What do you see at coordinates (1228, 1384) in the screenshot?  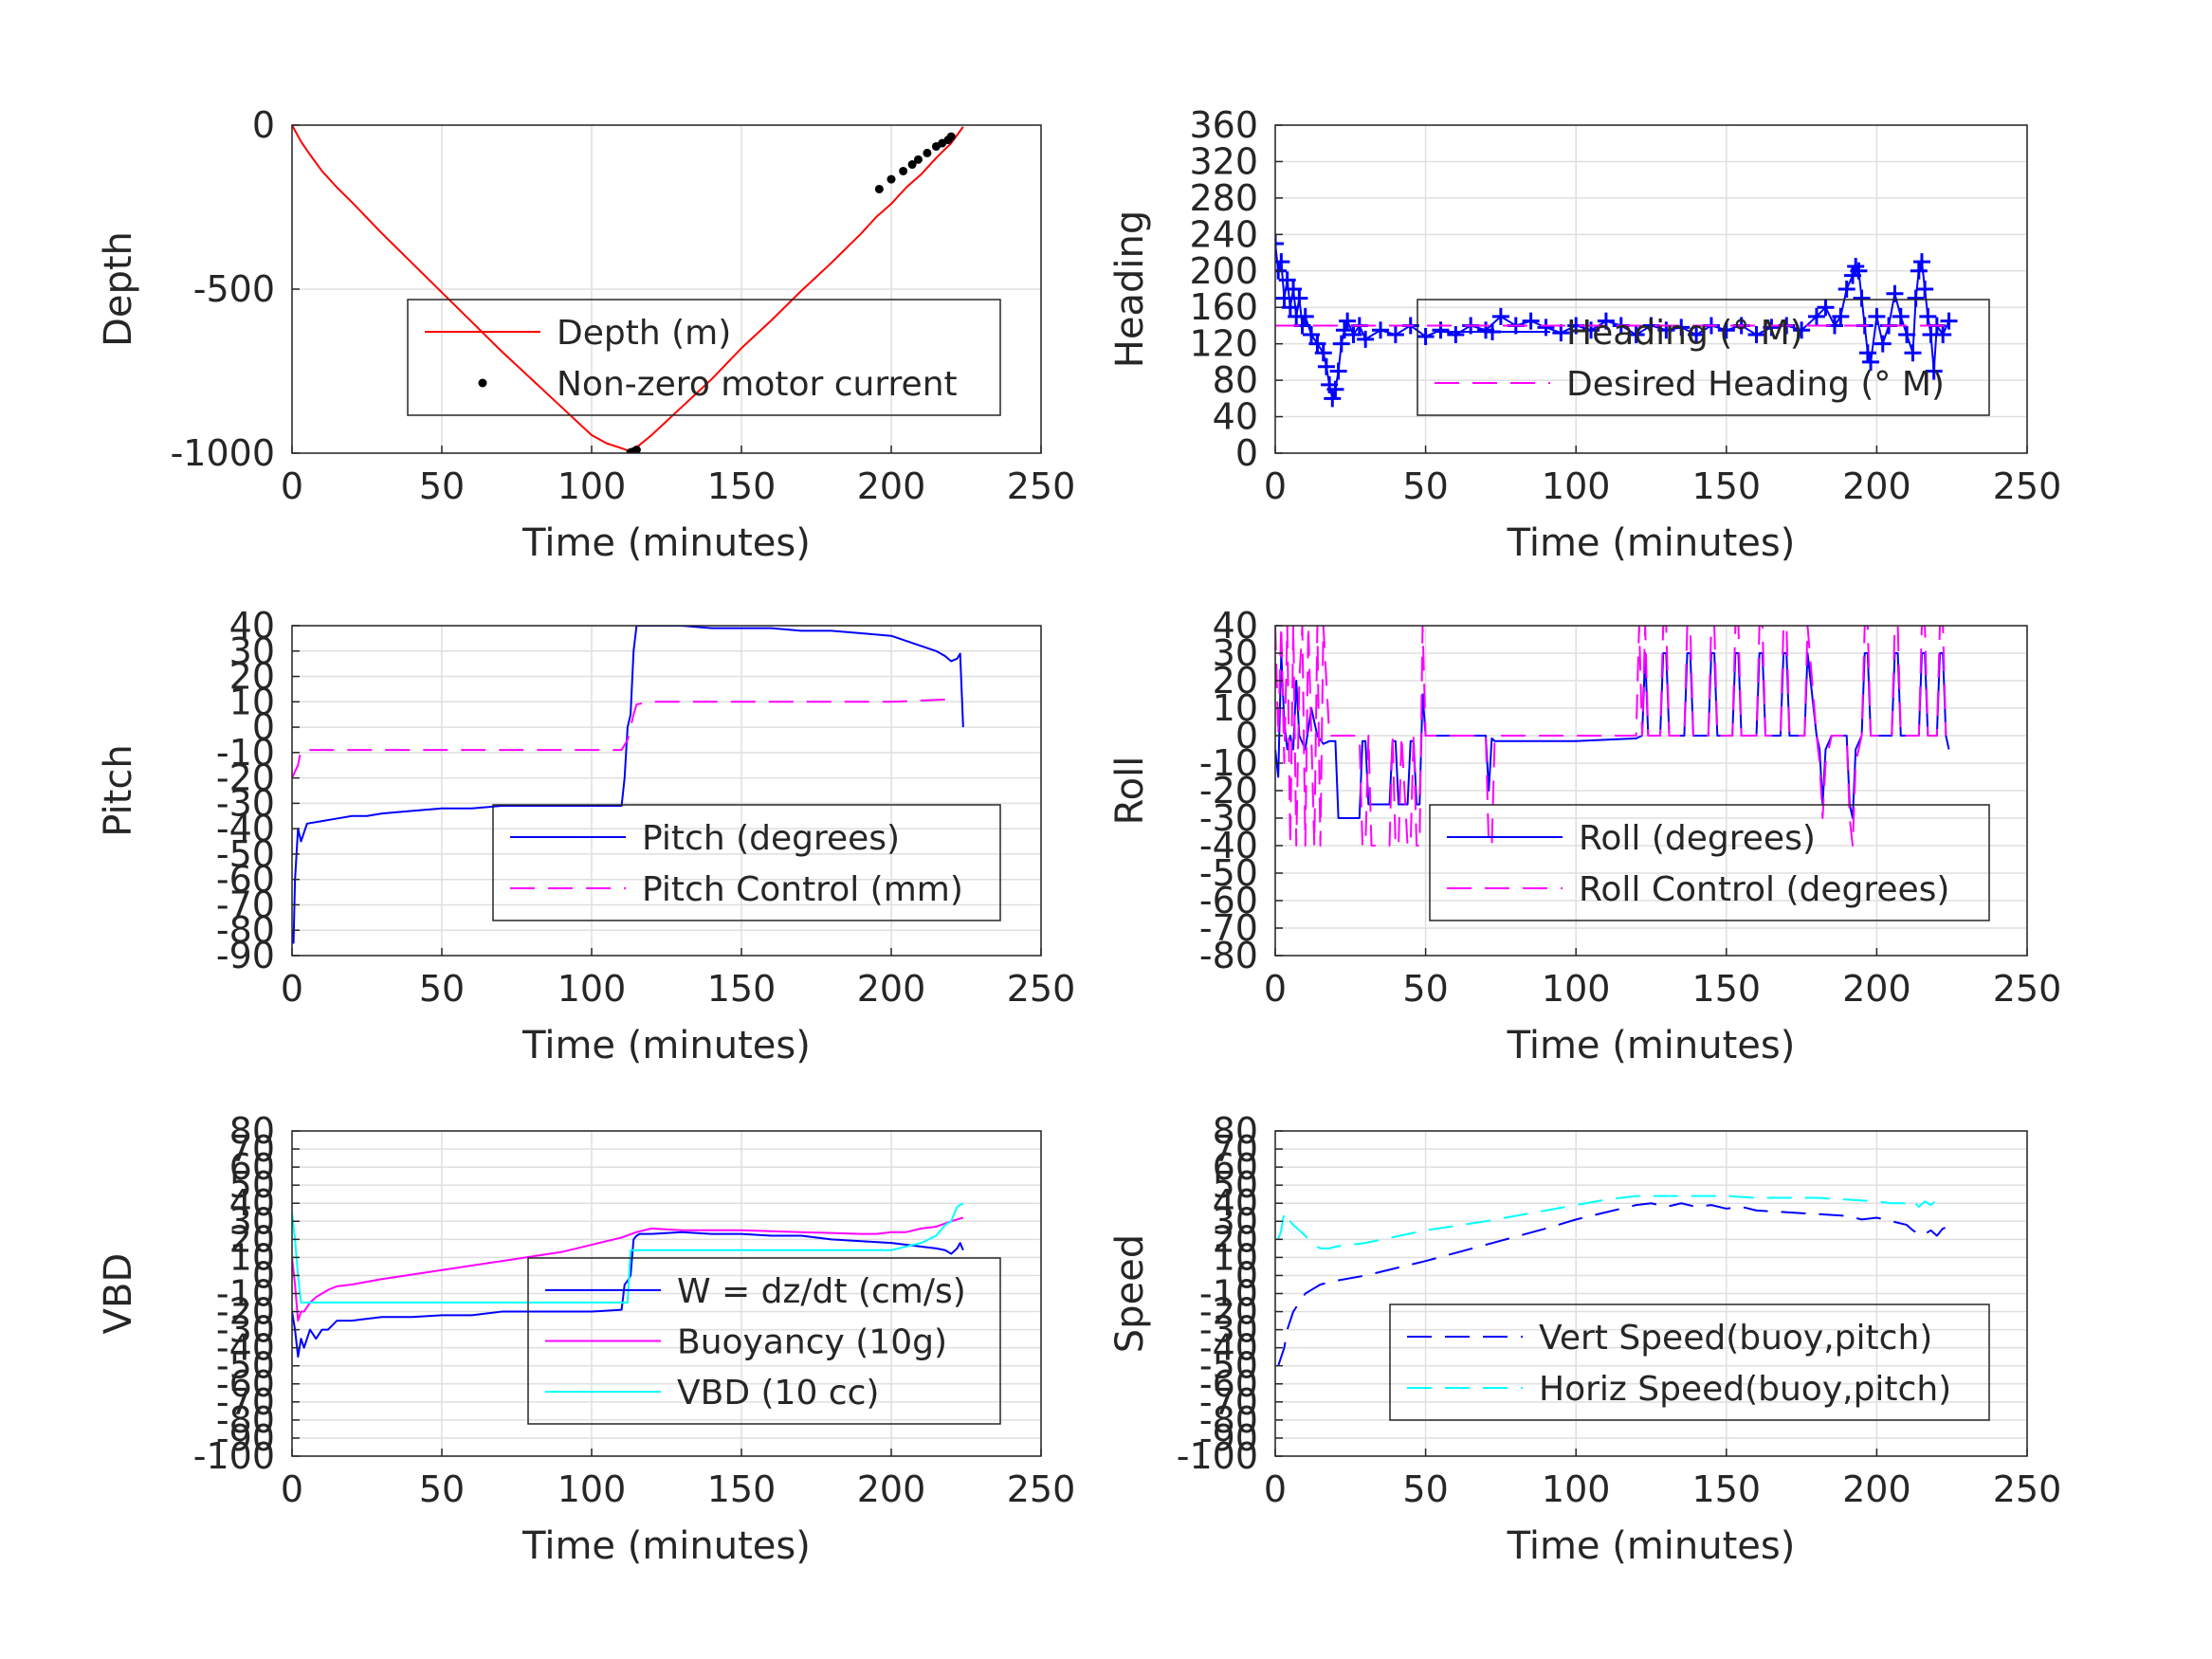 I see `y-tick-label: -60` at bounding box center [1228, 1384].